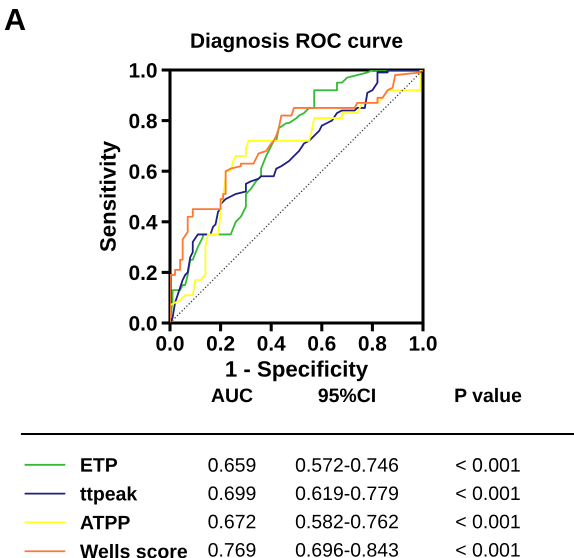  What do you see at coordinates (143, 171) in the screenshot?
I see `y-tick-label: 0.6` at bounding box center [143, 171].